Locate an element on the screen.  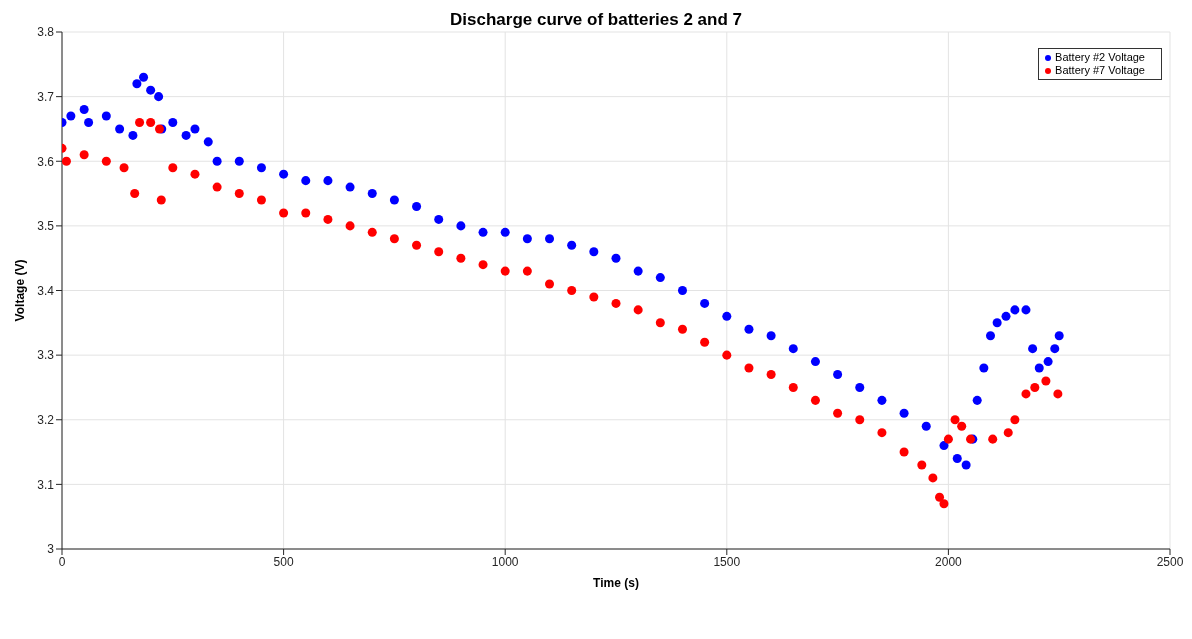
x-axis-title: Time (s) is located at coordinates (616, 583).